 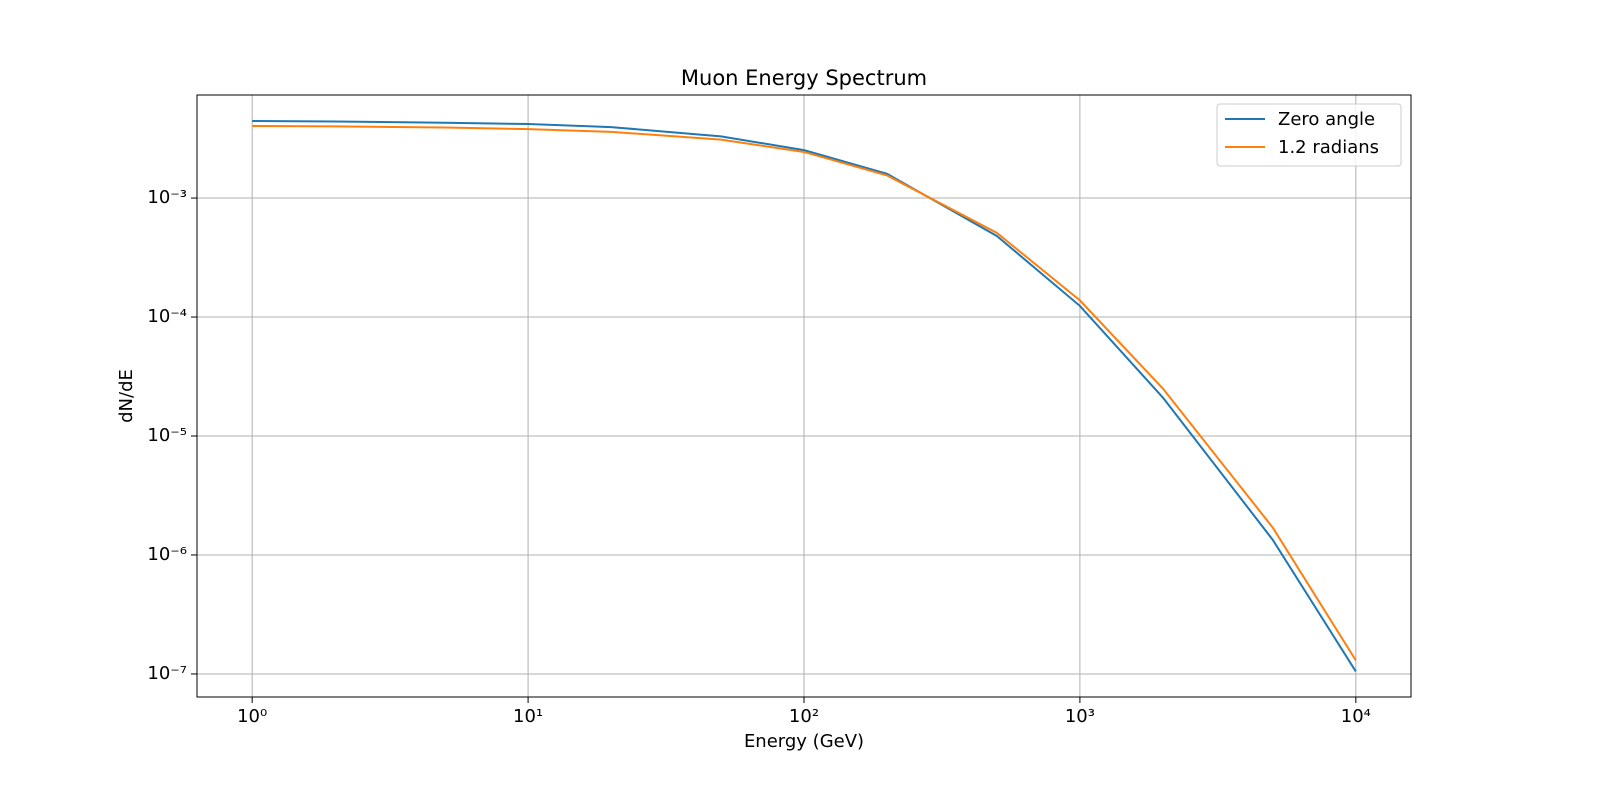 I want to click on legend-label: Zero angle, so click(x=1326, y=119).